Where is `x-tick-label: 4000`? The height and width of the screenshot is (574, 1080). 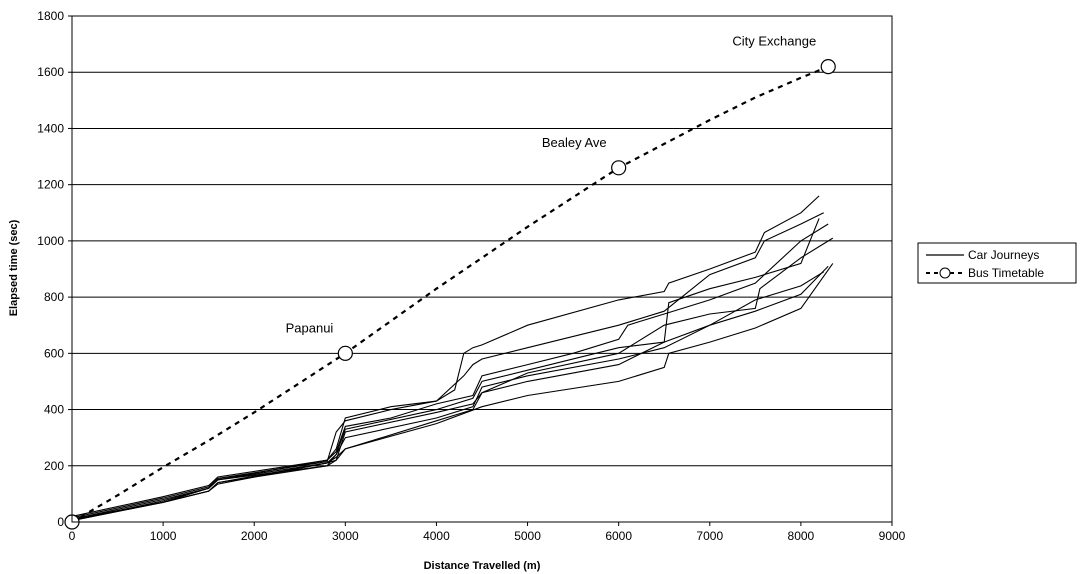 x-tick-label: 4000 is located at coordinates (436, 536).